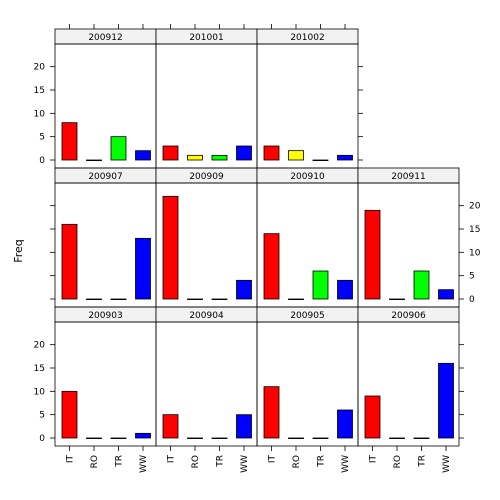 The image size is (500, 500). Describe the element at coordinates (105, 316) in the screenshot. I see `panel-strip-label: 200903` at that location.